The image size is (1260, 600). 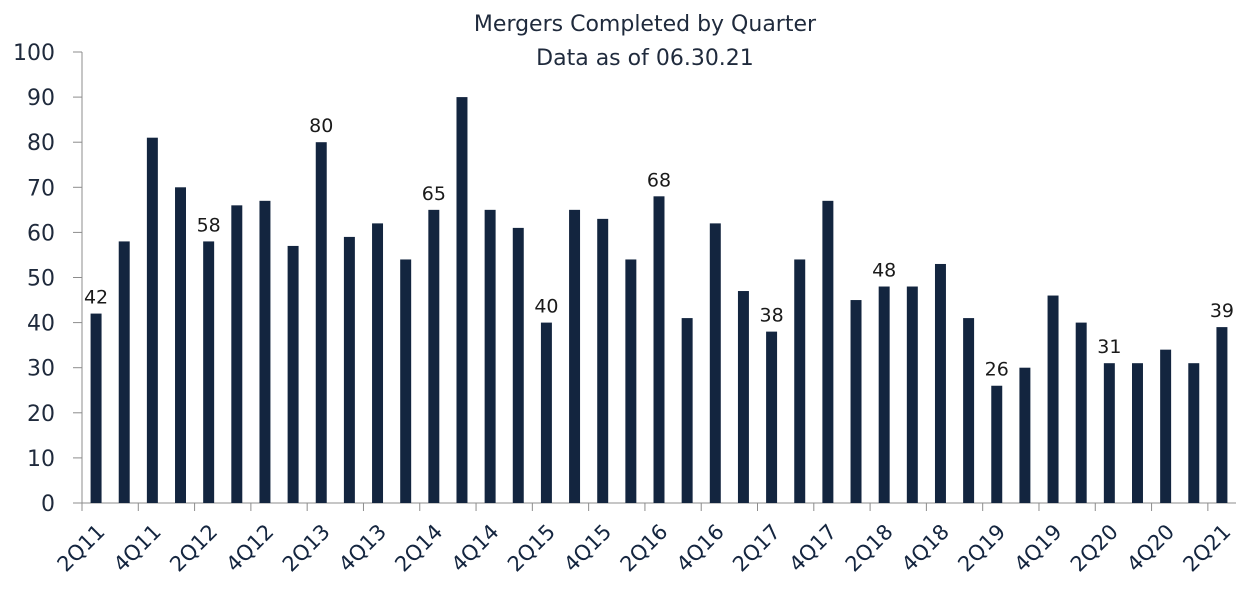 What do you see at coordinates (434, 194) in the screenshot?
I see `data-label-2Q14: 65` at bounding box center [434, 194].